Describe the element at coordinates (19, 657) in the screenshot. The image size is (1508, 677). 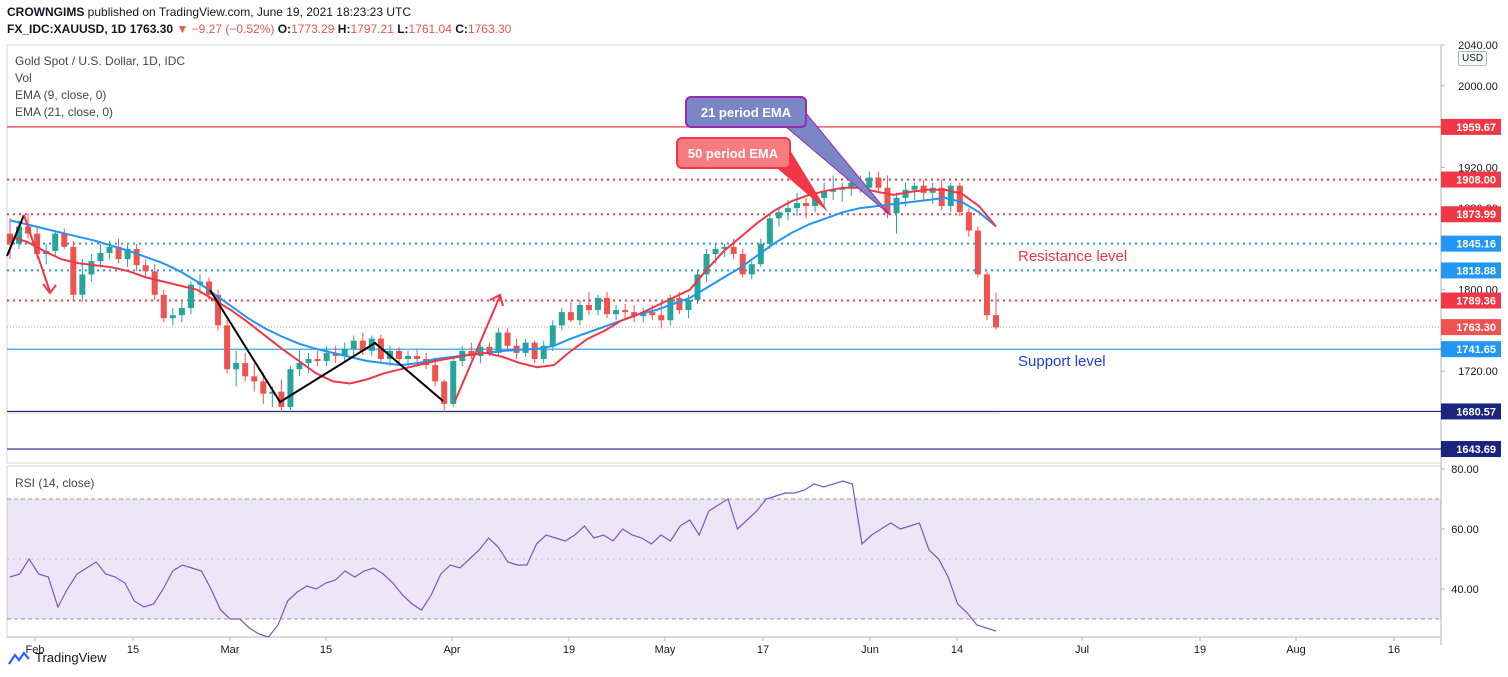
I see `tradingview-logo-icon` at that location.